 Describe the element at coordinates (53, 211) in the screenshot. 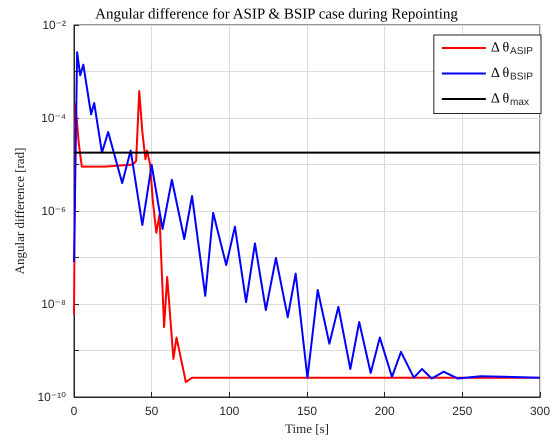

I see `y-tick-label: 10⁻⁶` at that location.